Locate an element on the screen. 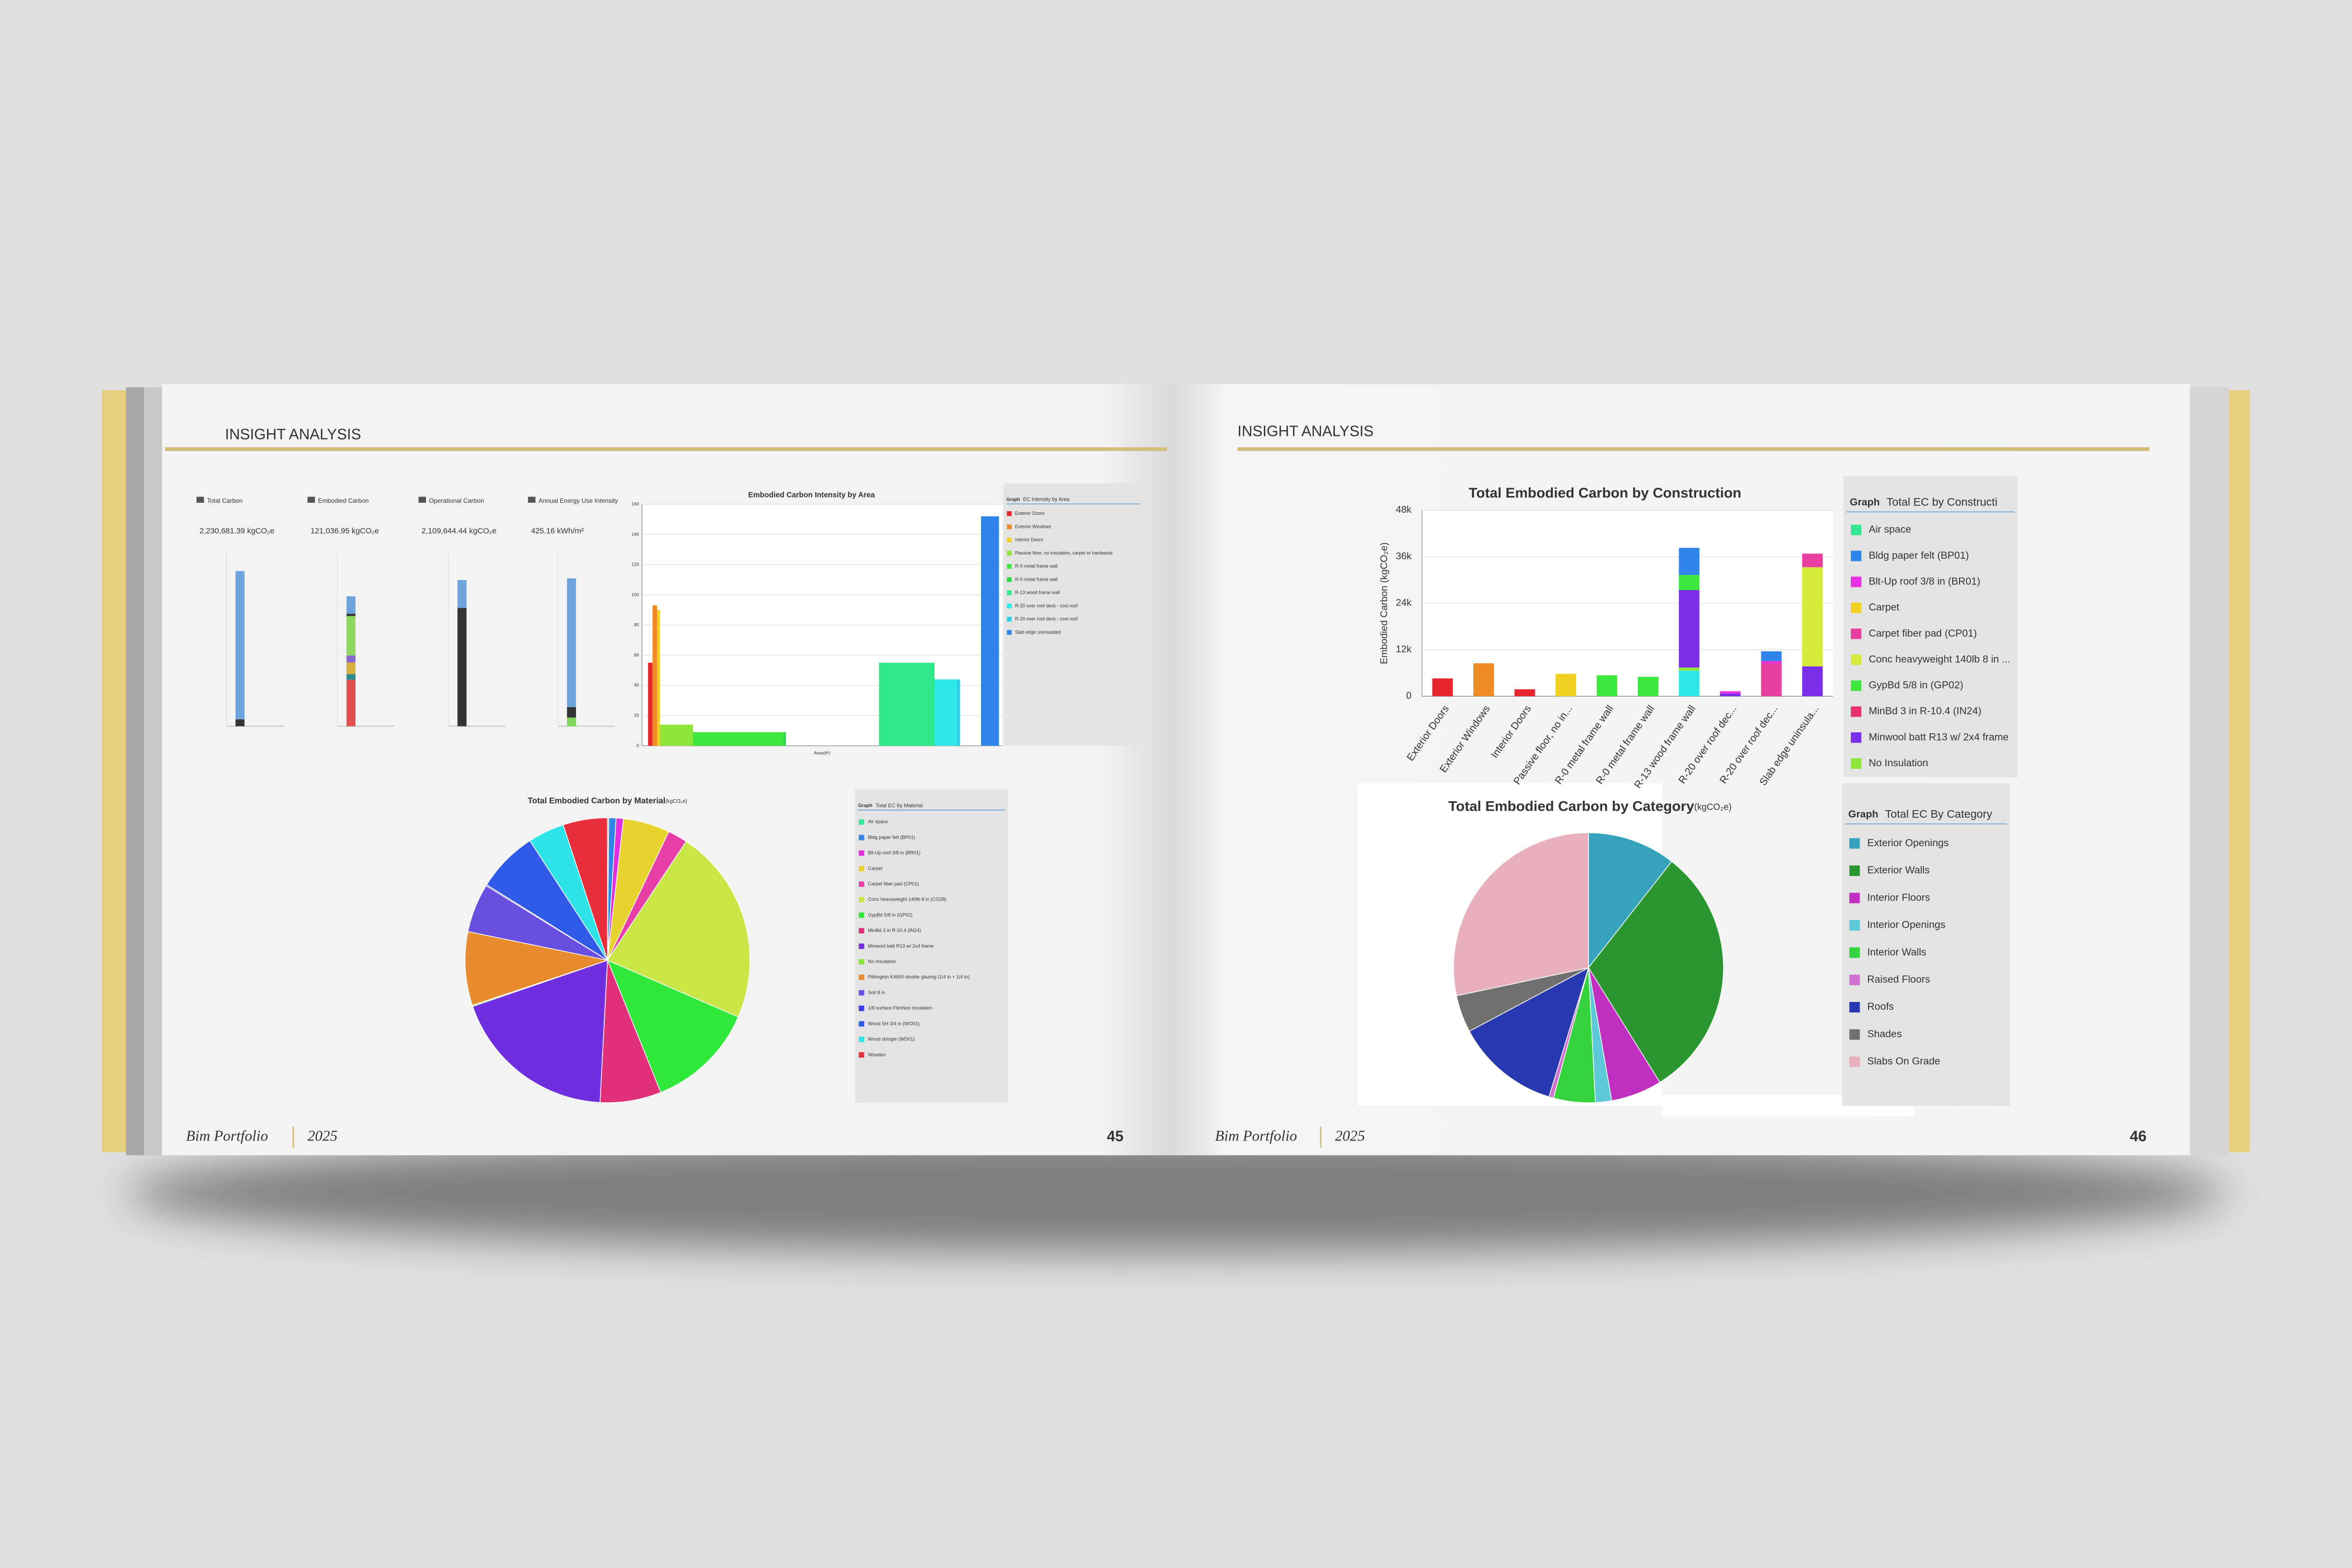 The height and width of the screenshot is (1568, 2352). kpi-title: Annual Energy Use Intensity is located at coordinates (578, 500).